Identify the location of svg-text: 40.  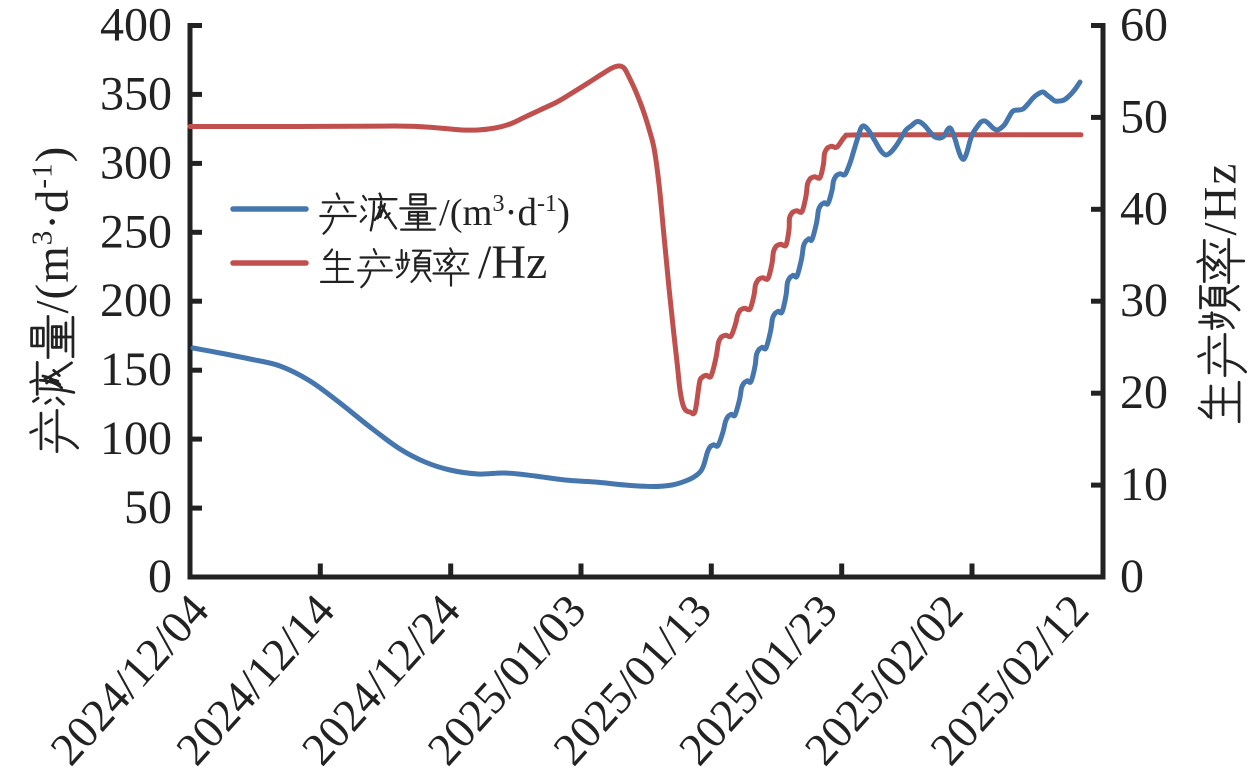
(1144, 208).